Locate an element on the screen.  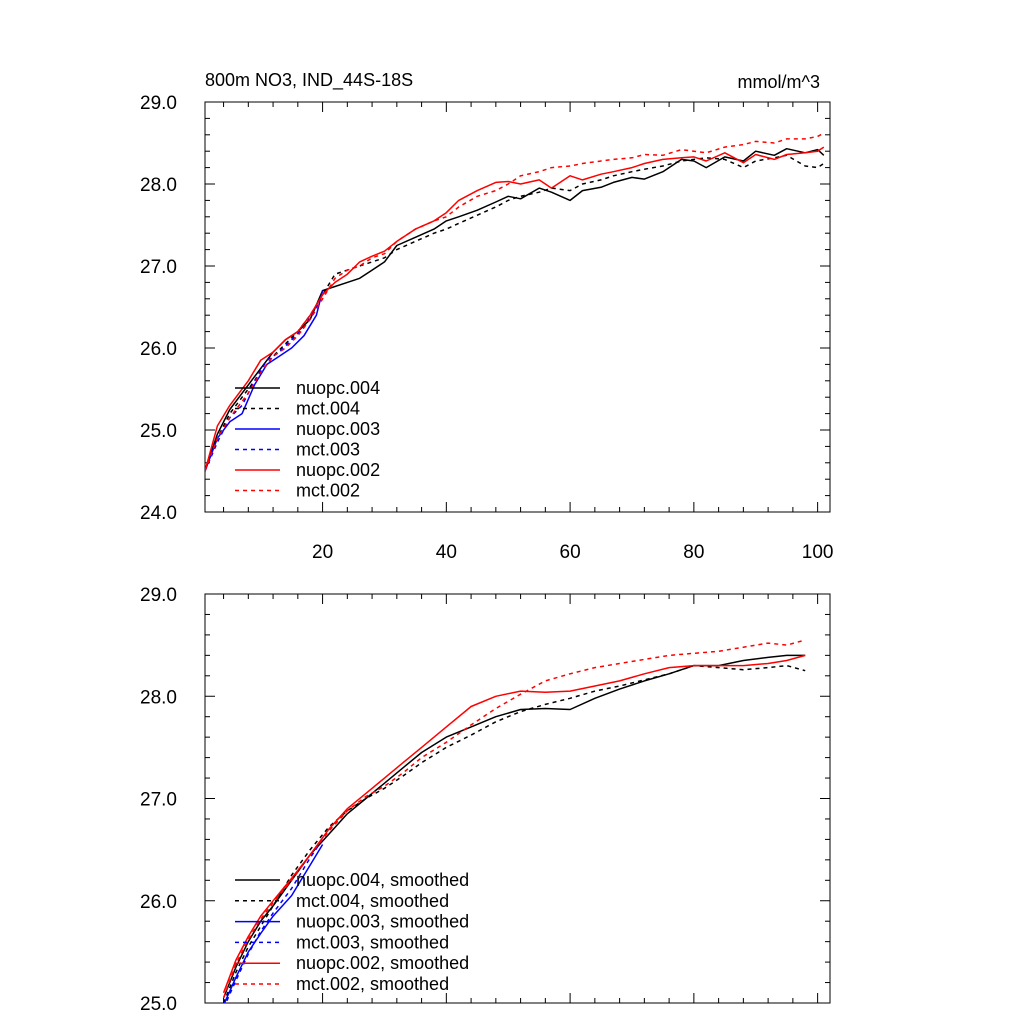
legend-label: nuopc.003, smoothed is located at coordinates (382, 922).